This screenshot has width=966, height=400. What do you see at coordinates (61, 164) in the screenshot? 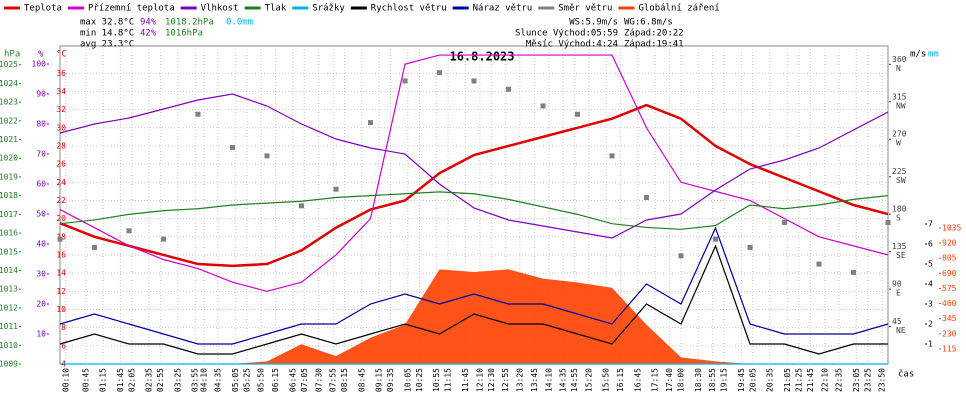
I see `y-tick-label: 26` at bounding box center [61, 164].